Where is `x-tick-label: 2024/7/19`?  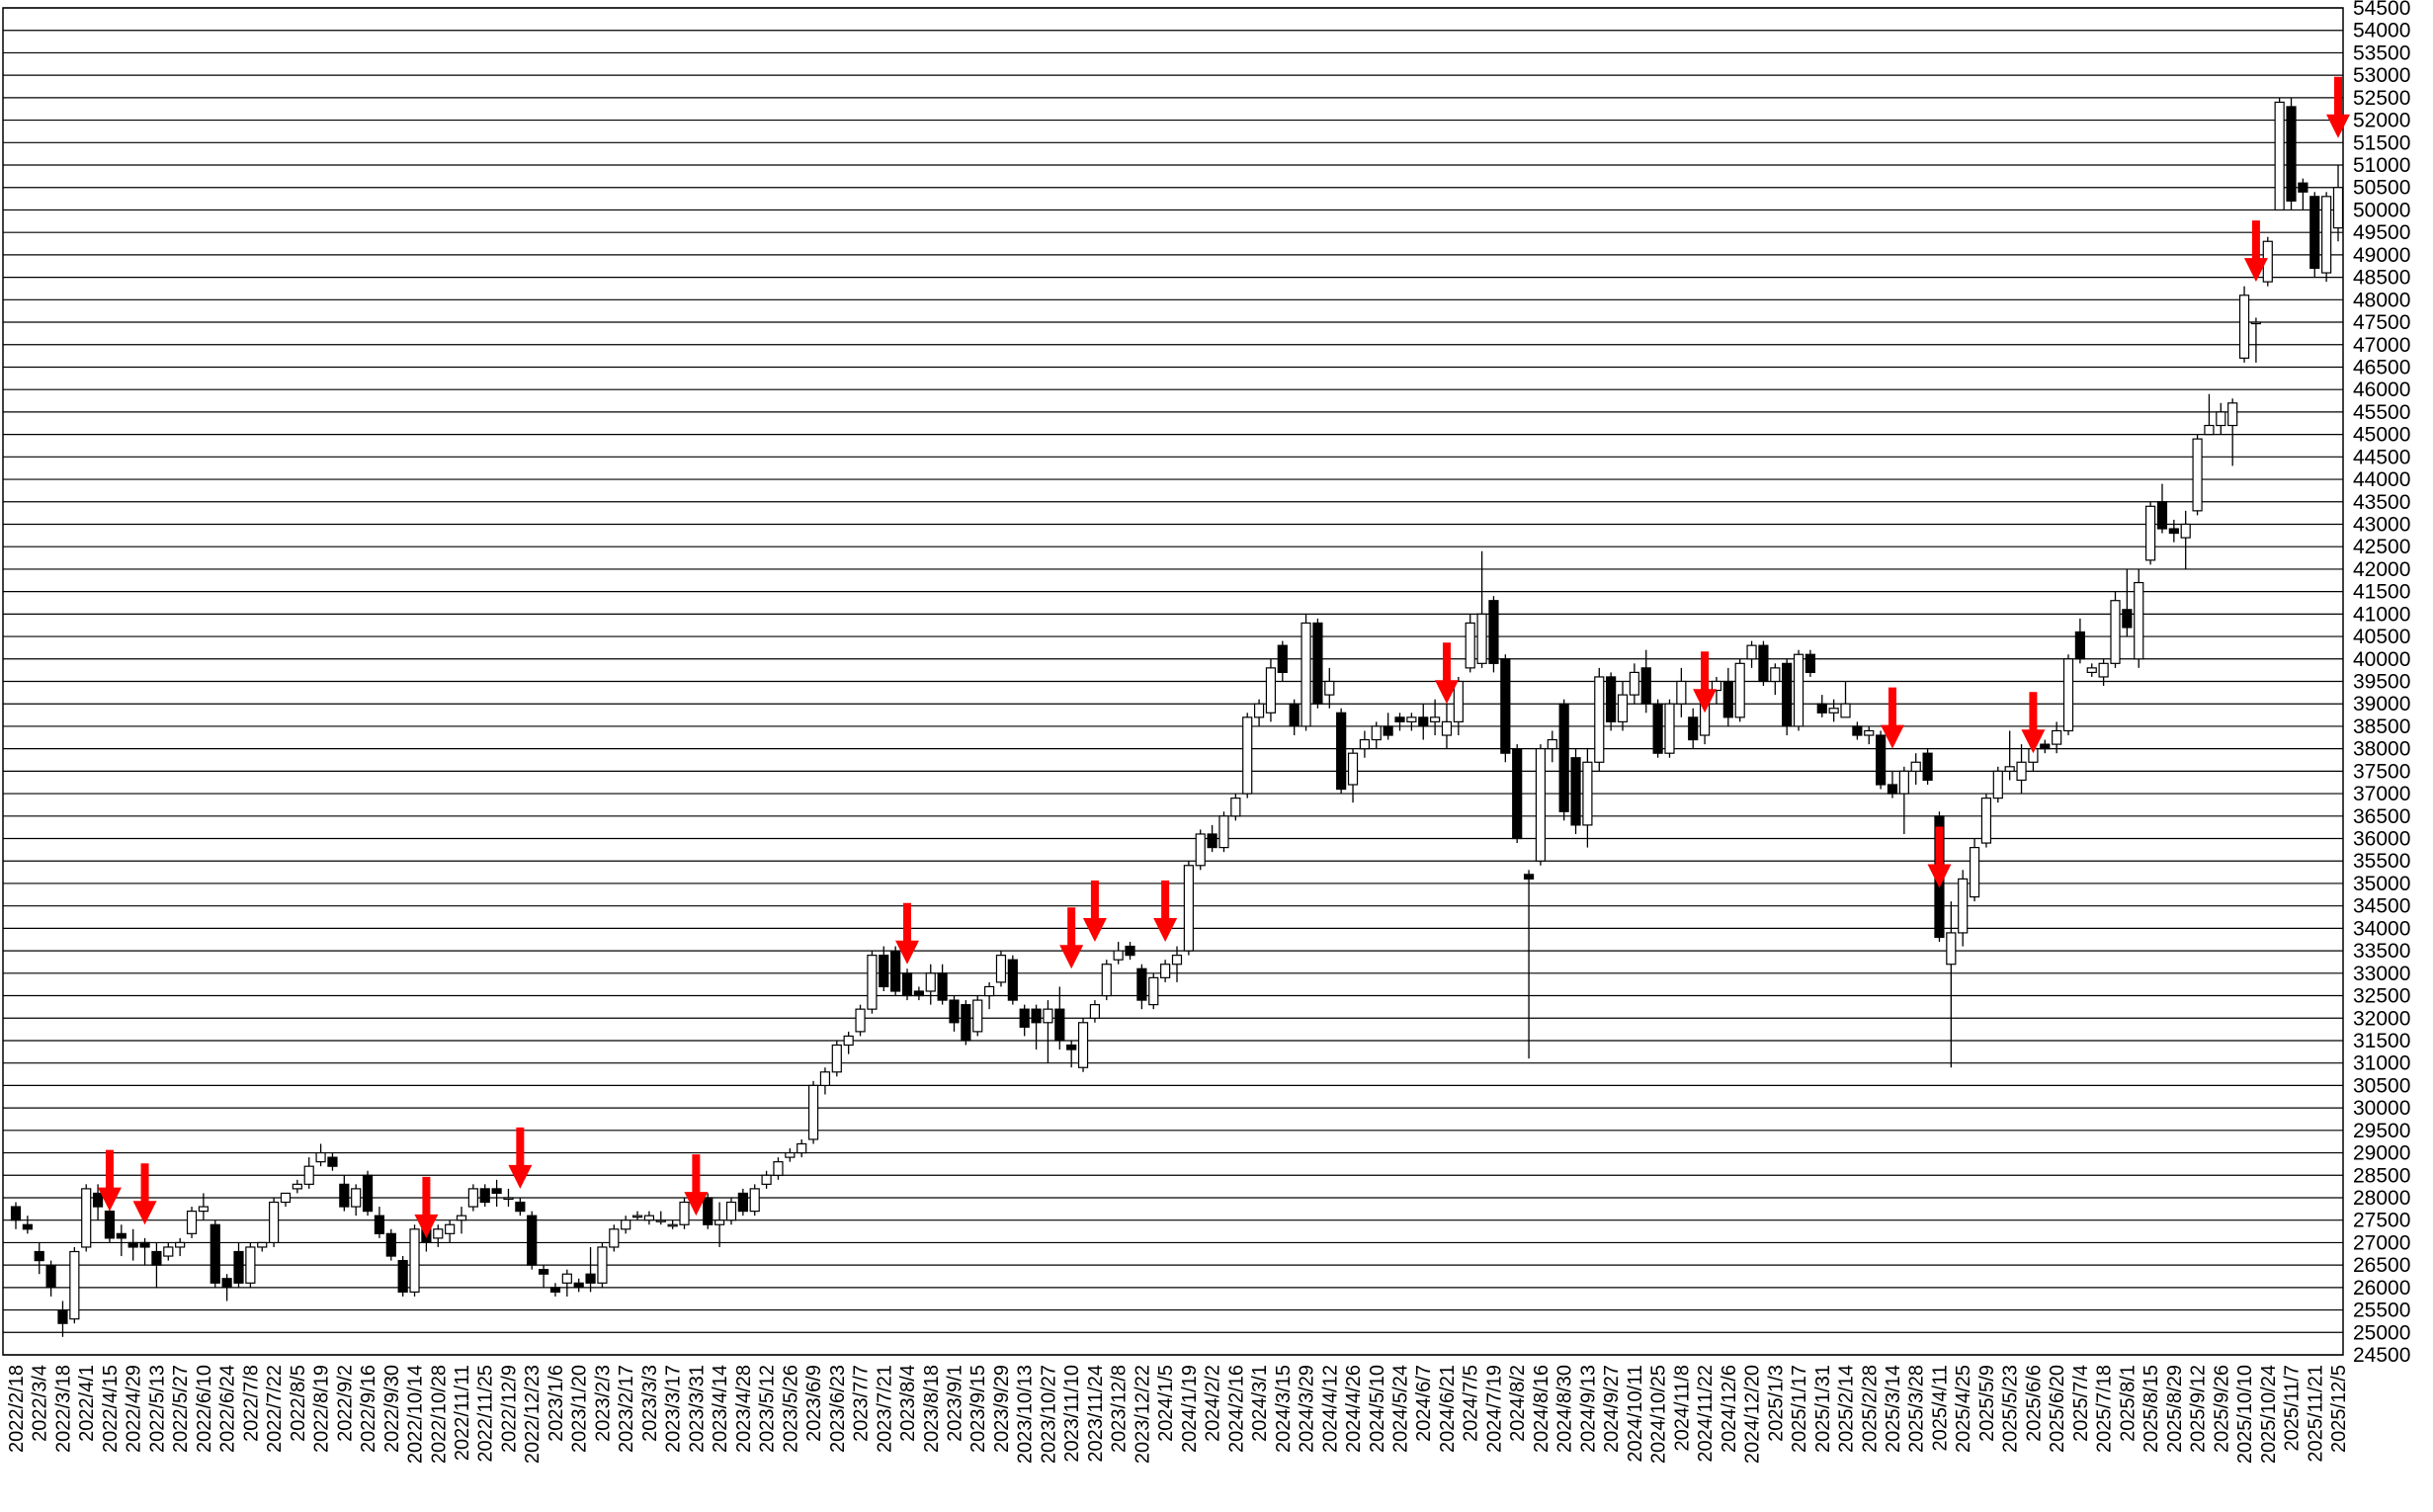 x-tick-label: 2024/7/19 is located at coordinates (1494, 1409).